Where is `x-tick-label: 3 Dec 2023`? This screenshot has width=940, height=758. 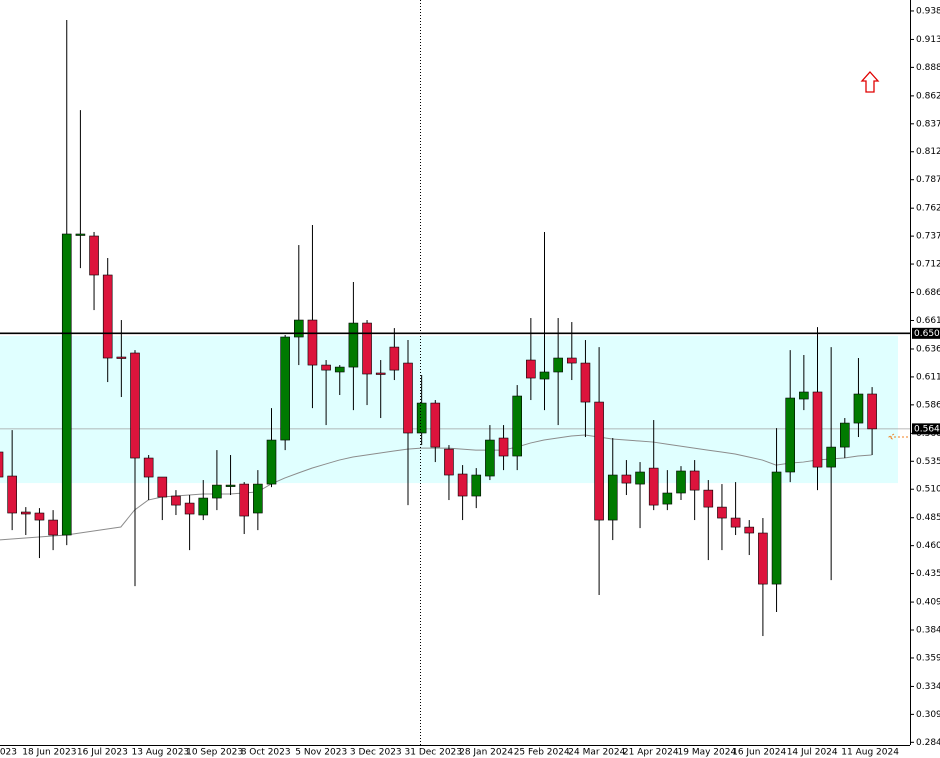 x-tick-label: 3 Dec 2023 is located at coordinates (376, 753).